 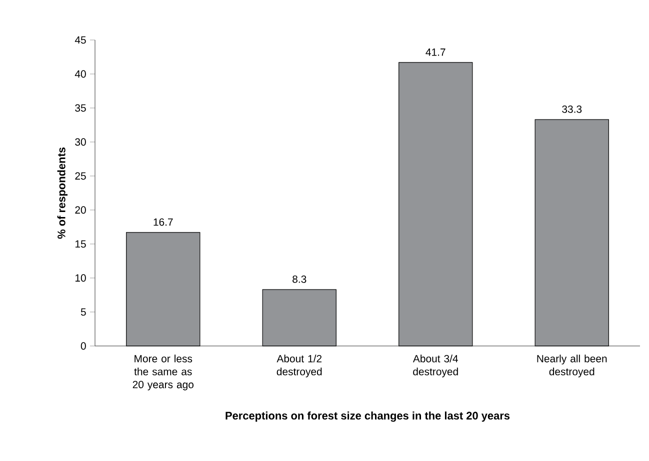 I want to click on y-tick-label: 5, so click(x=83, y=312).